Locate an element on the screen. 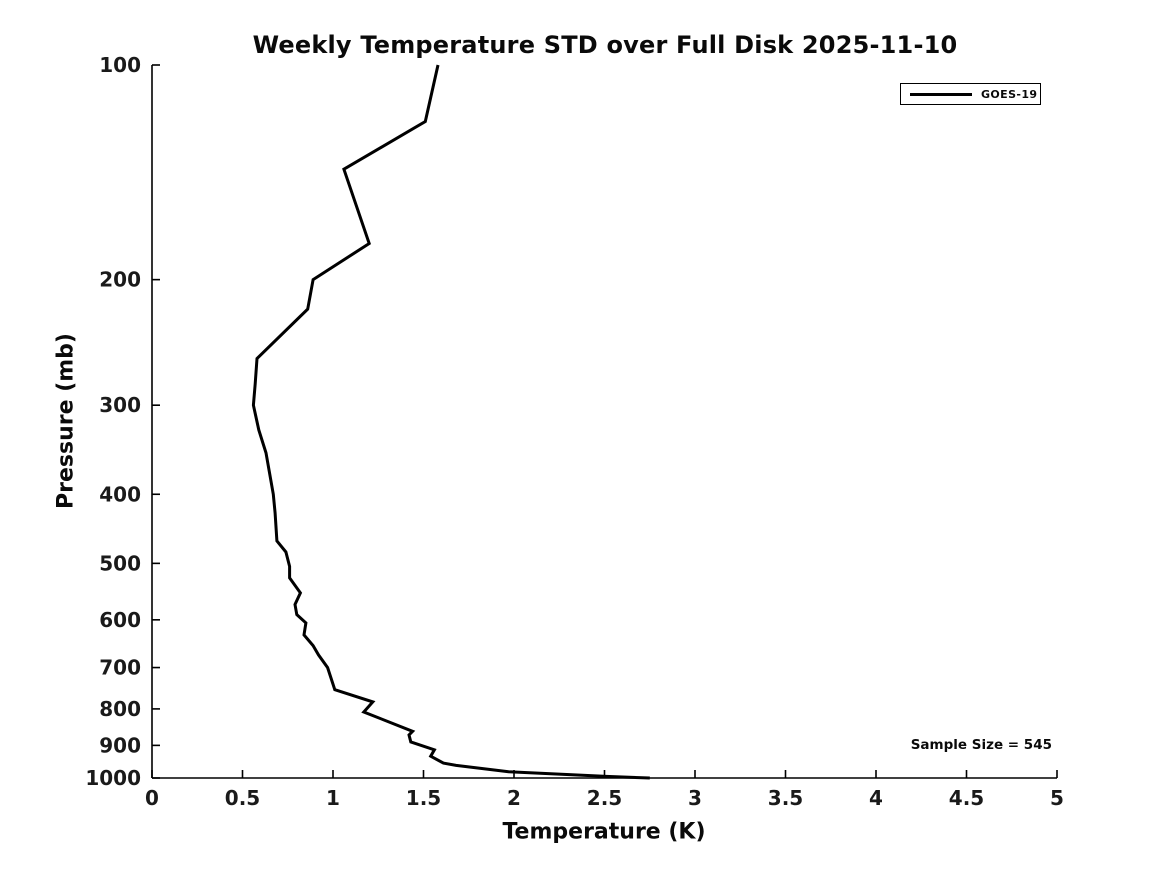 The width and height of the screenshot is (1167, 875). sample-size-annotation: Sample Size = 545 is located at coordinates (981, 745).